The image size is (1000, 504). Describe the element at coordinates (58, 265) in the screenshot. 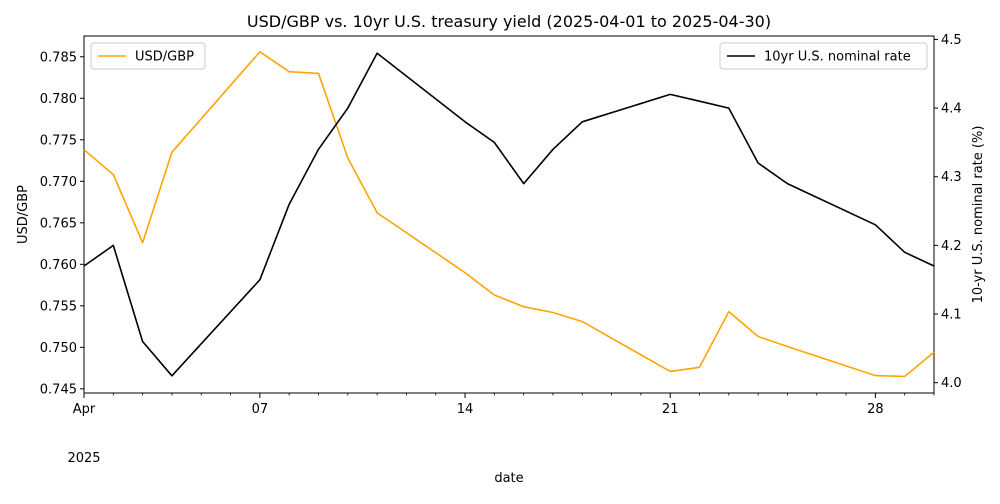

I see `left-y-tick-label: 0.760` at that location.